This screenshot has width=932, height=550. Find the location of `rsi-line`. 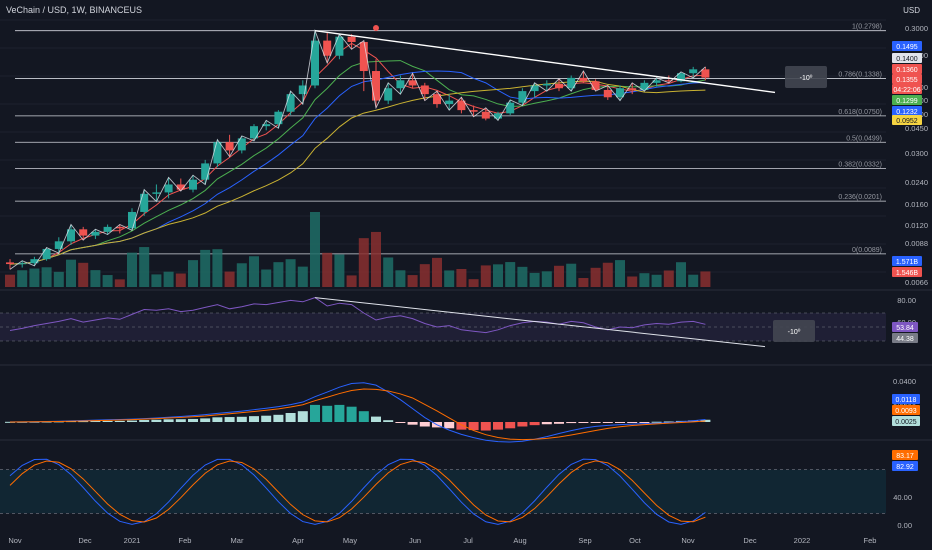

rsi-line is located at coordinates (357, 315).